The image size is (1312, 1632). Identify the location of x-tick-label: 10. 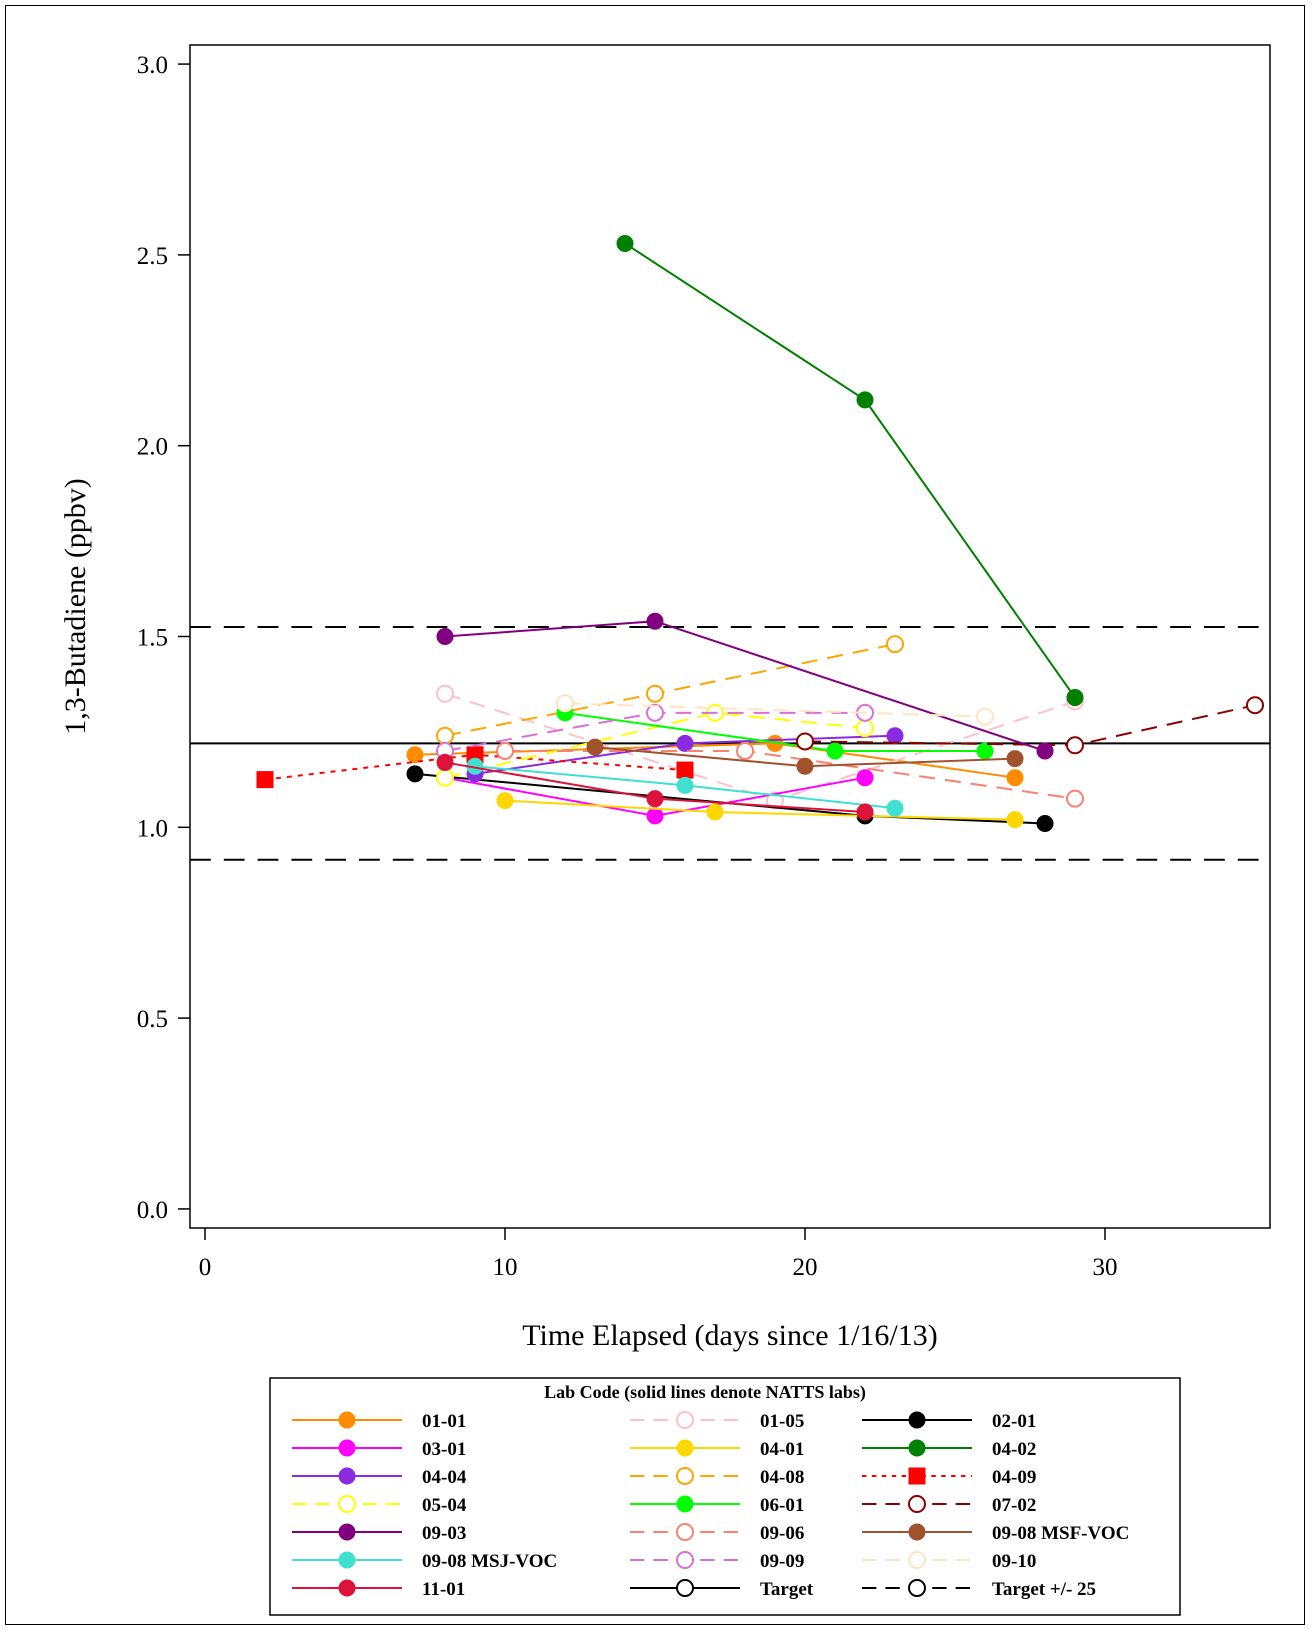
(505, 1267).